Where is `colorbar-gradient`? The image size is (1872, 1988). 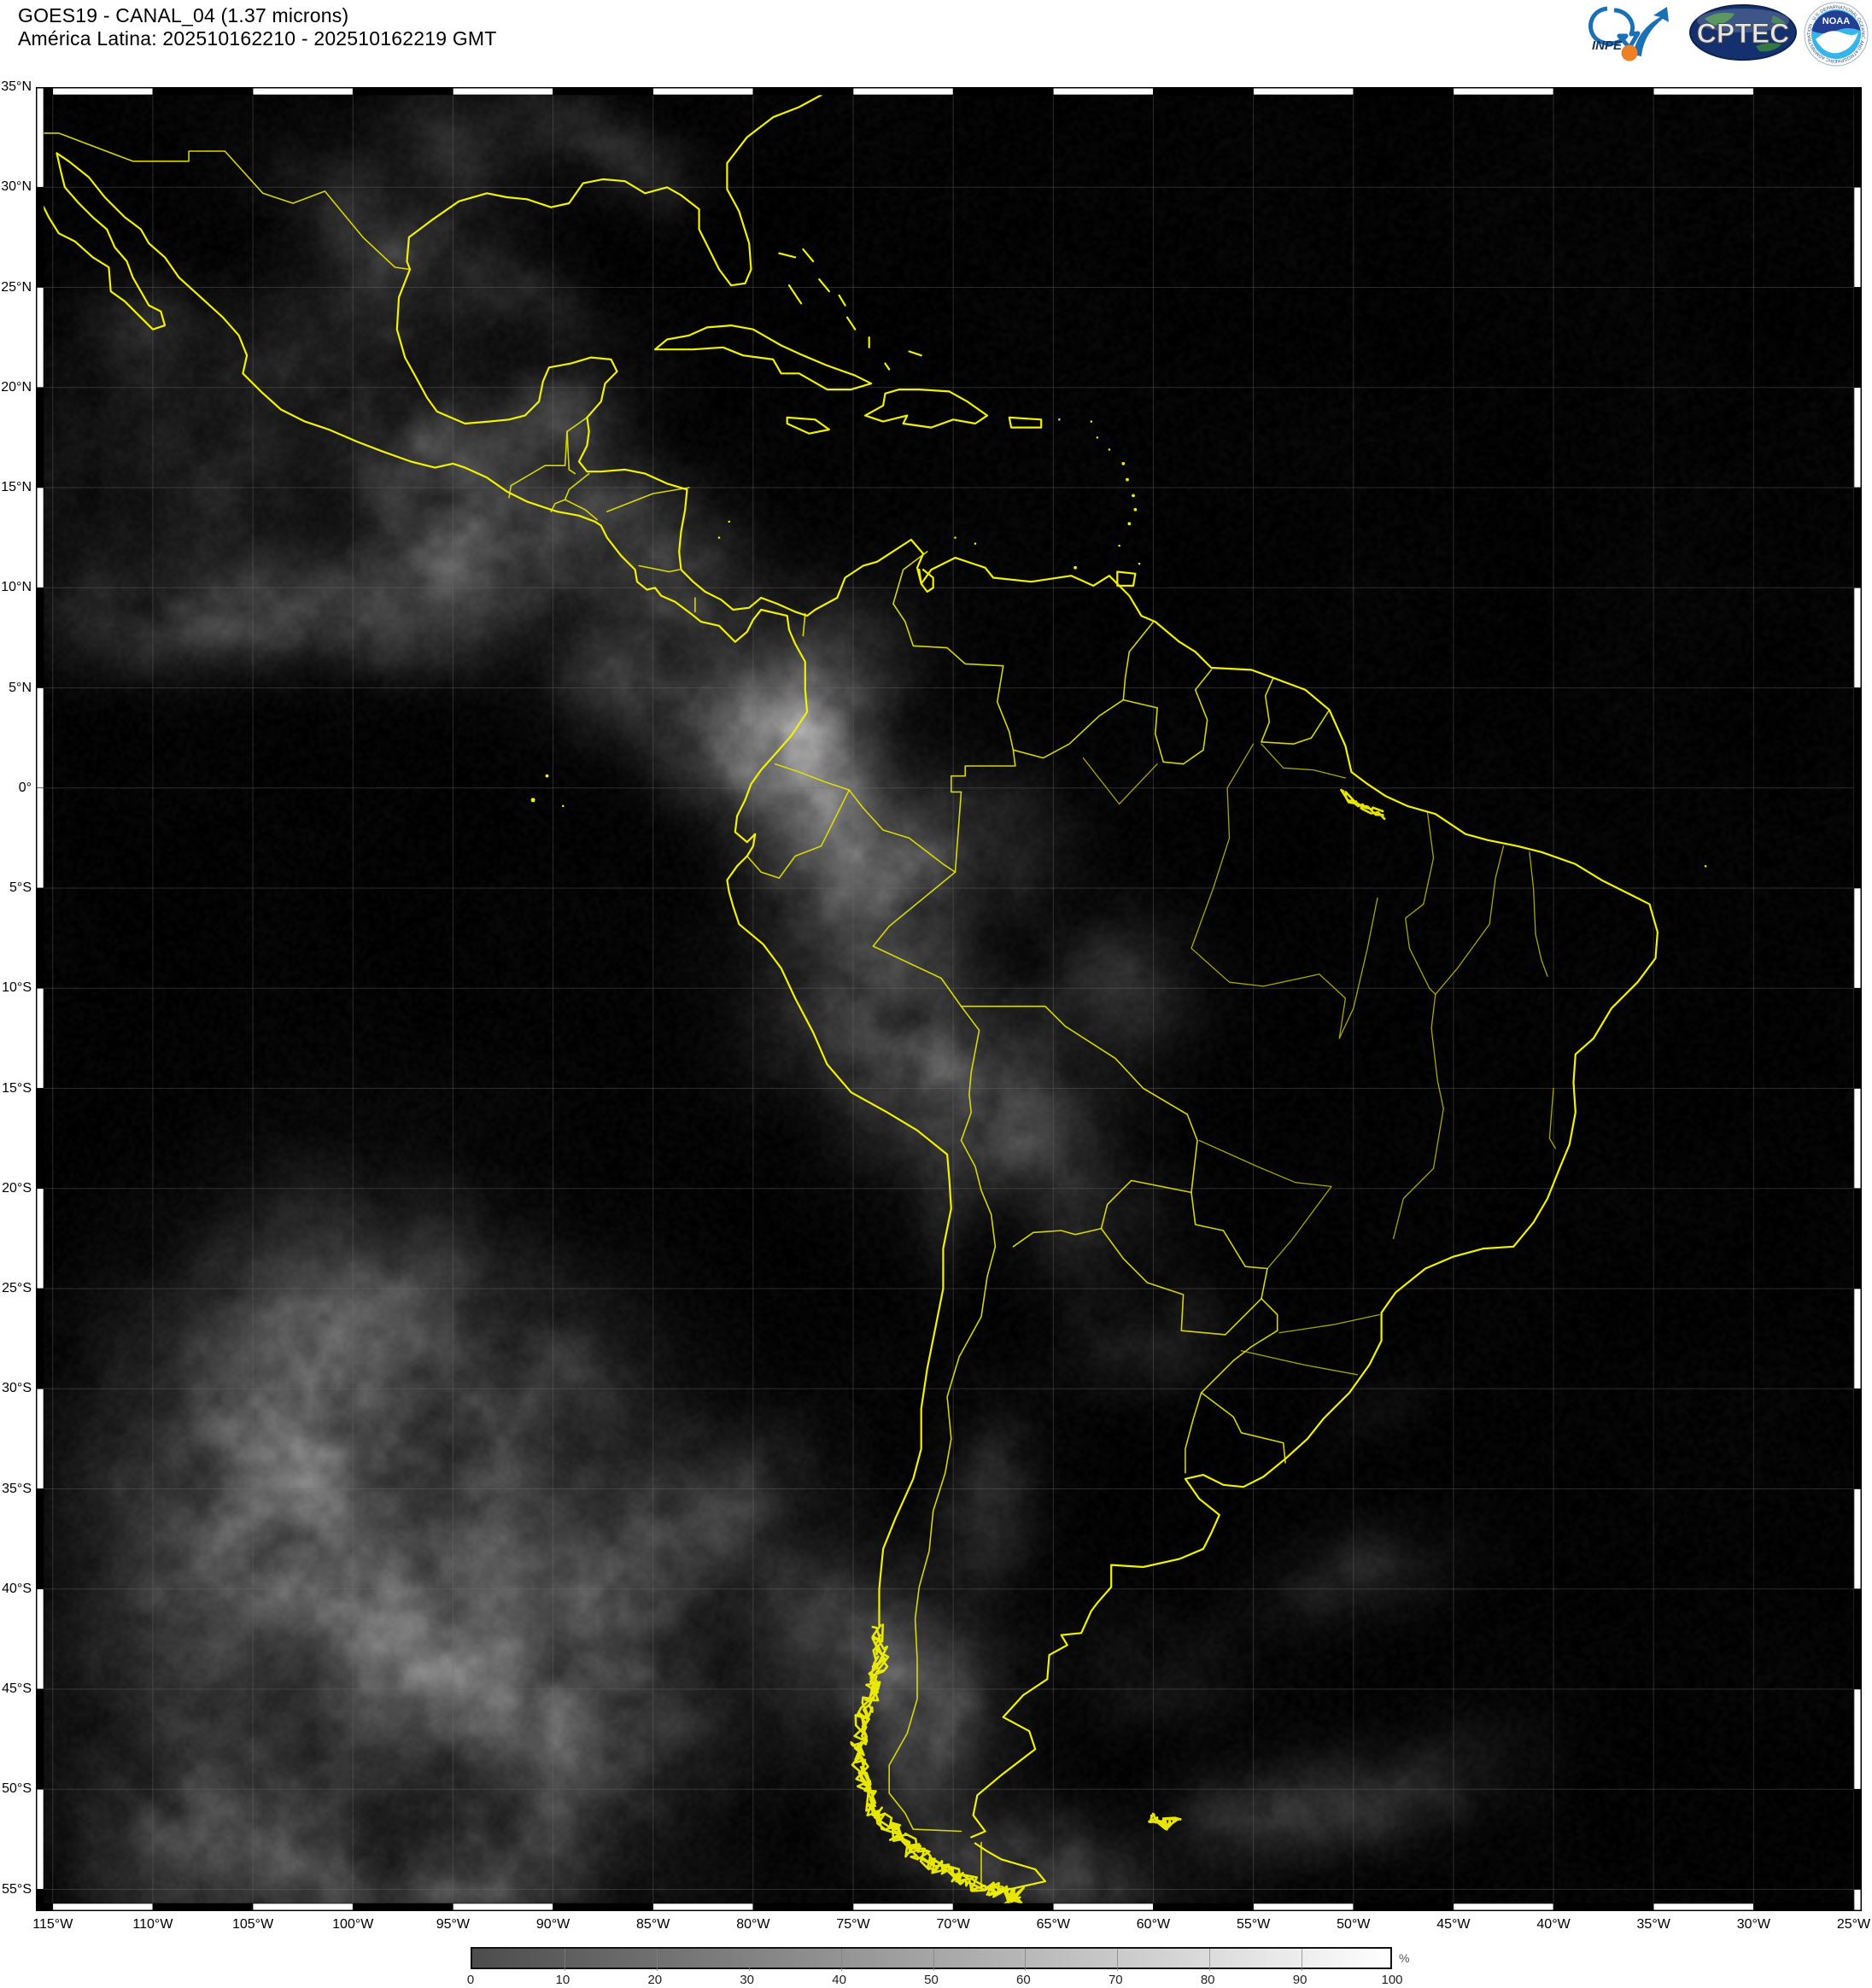
colorbar-gradient is located at coordinates (931, 1959).